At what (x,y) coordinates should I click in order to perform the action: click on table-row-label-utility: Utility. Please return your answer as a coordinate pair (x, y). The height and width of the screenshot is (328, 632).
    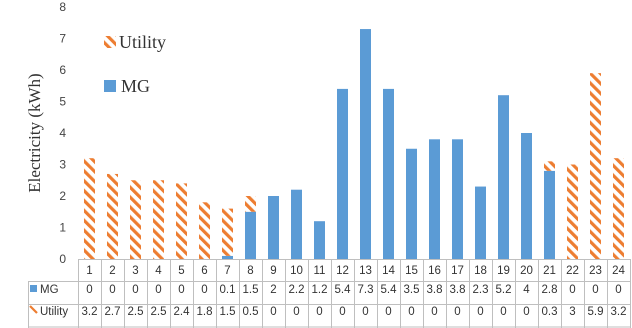
    Looking at the image, I should click on (54, 312).